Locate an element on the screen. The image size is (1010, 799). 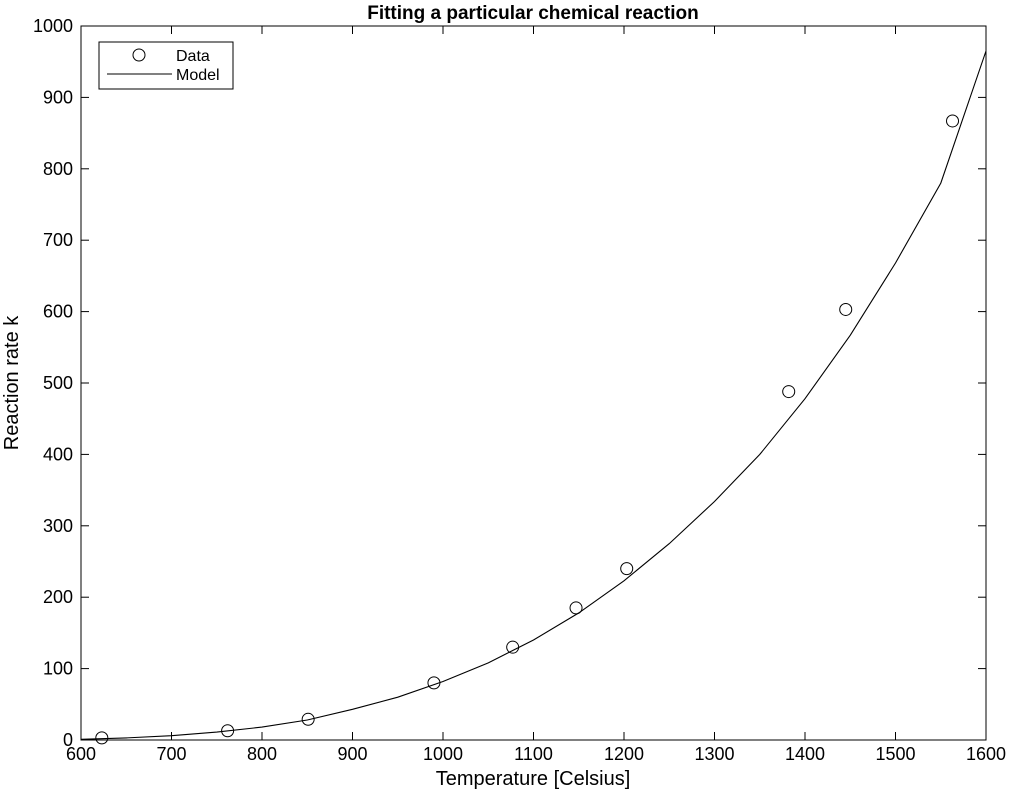
x-tick-label: 1000 is located at coordinates (443, 754).